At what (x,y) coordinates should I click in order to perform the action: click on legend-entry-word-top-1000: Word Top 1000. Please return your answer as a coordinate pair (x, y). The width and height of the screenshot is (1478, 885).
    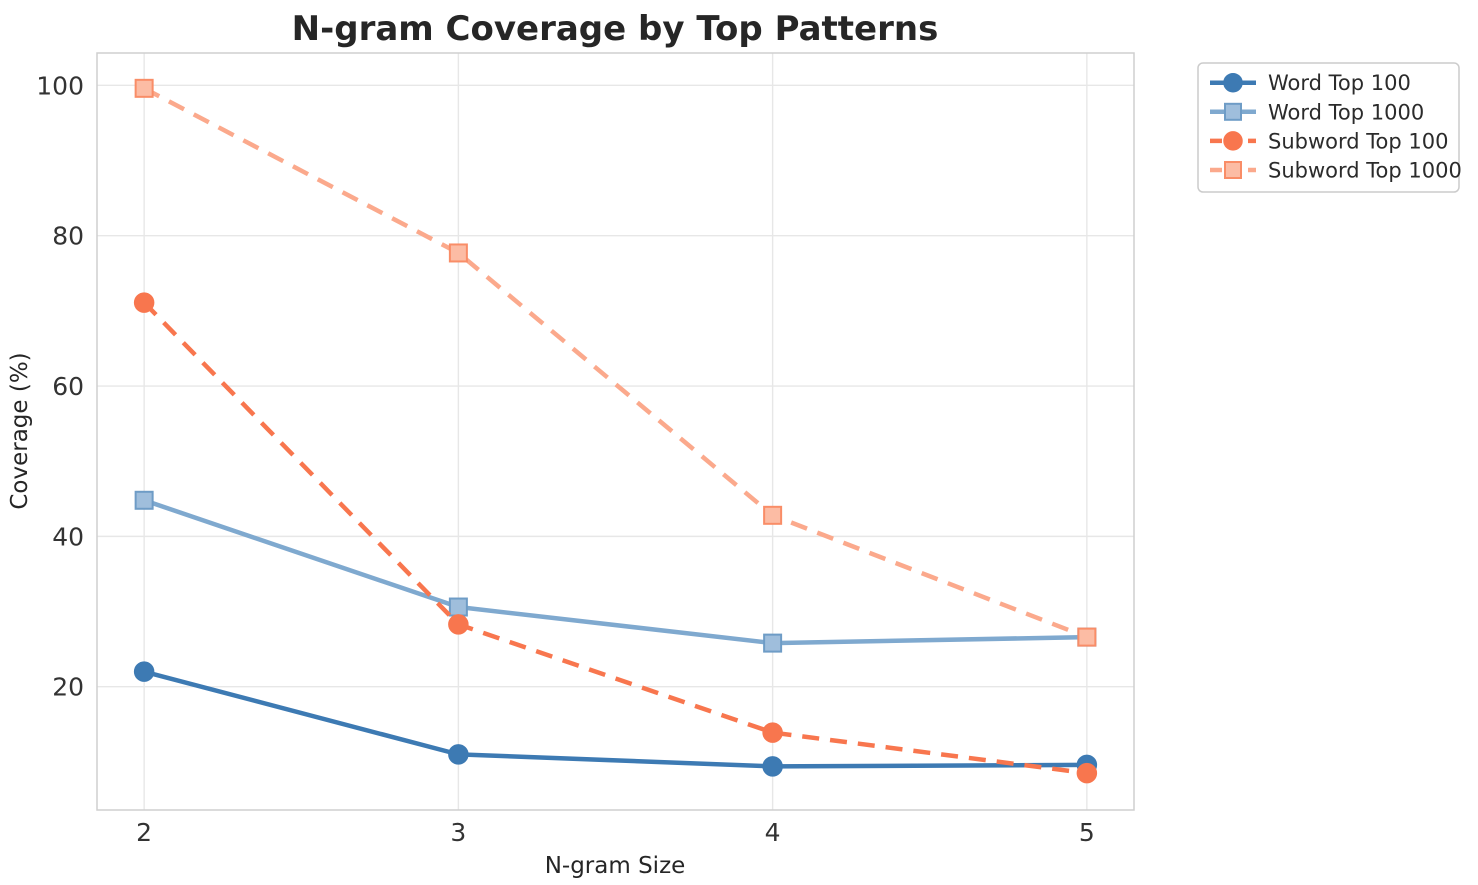
    Looking at the image, I should click on (1317, 112).